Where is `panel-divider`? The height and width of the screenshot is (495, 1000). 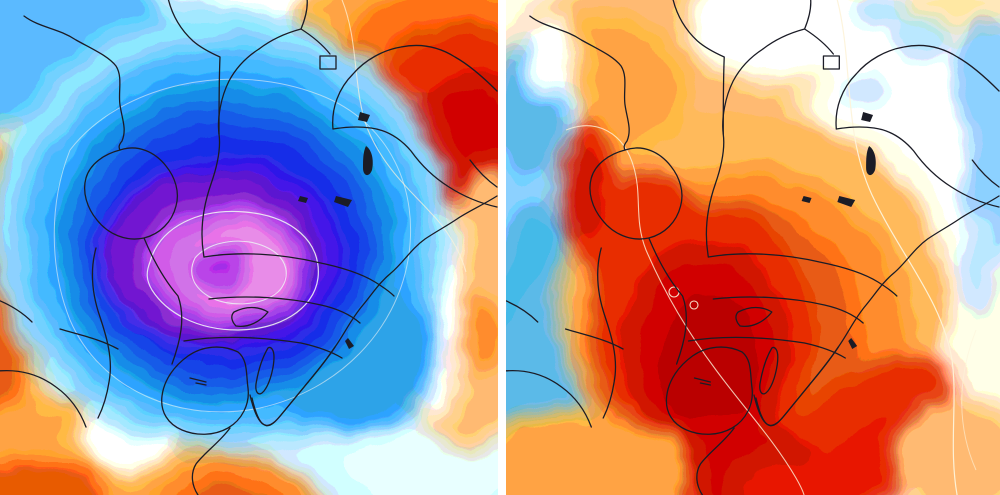
panel-divider is located at coordinates (502, 247).